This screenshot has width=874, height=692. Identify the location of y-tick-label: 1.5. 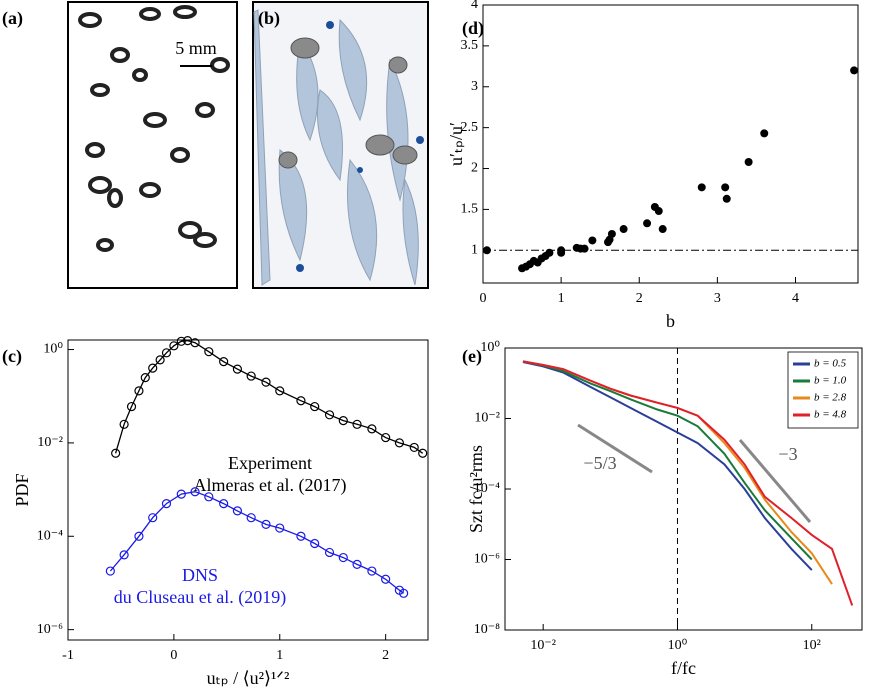
(470, 209).